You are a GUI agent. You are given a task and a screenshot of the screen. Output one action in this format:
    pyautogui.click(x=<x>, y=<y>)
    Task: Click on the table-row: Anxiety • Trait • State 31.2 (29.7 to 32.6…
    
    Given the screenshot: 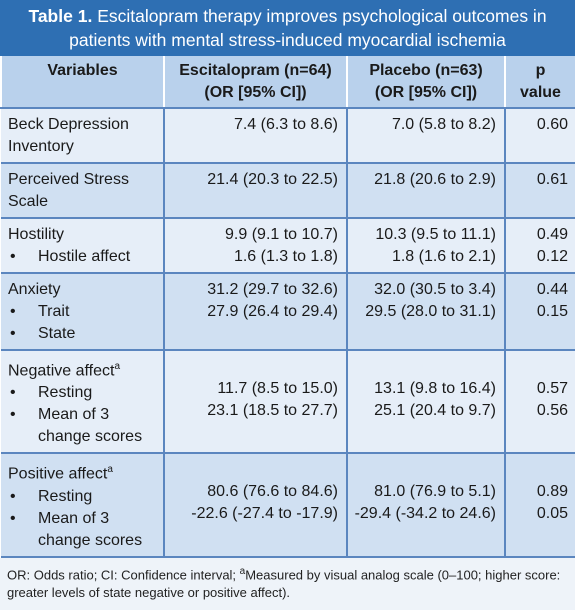 What is the action you would take?
    pyautogui.click(x=288, y=312)
    